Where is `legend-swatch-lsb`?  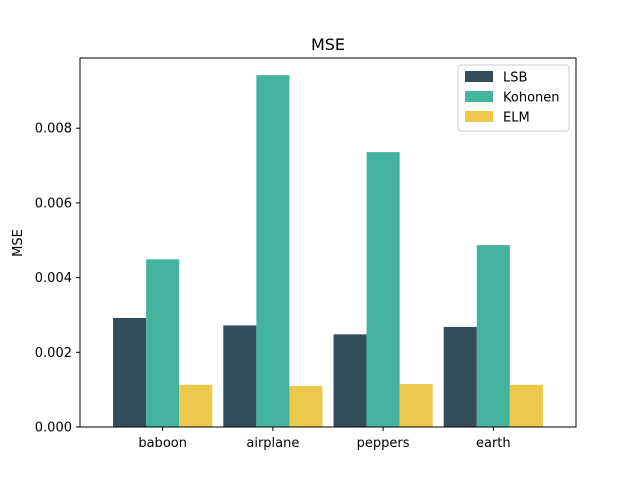
legend-swatch-lsb is located at coordinates (479, 76).